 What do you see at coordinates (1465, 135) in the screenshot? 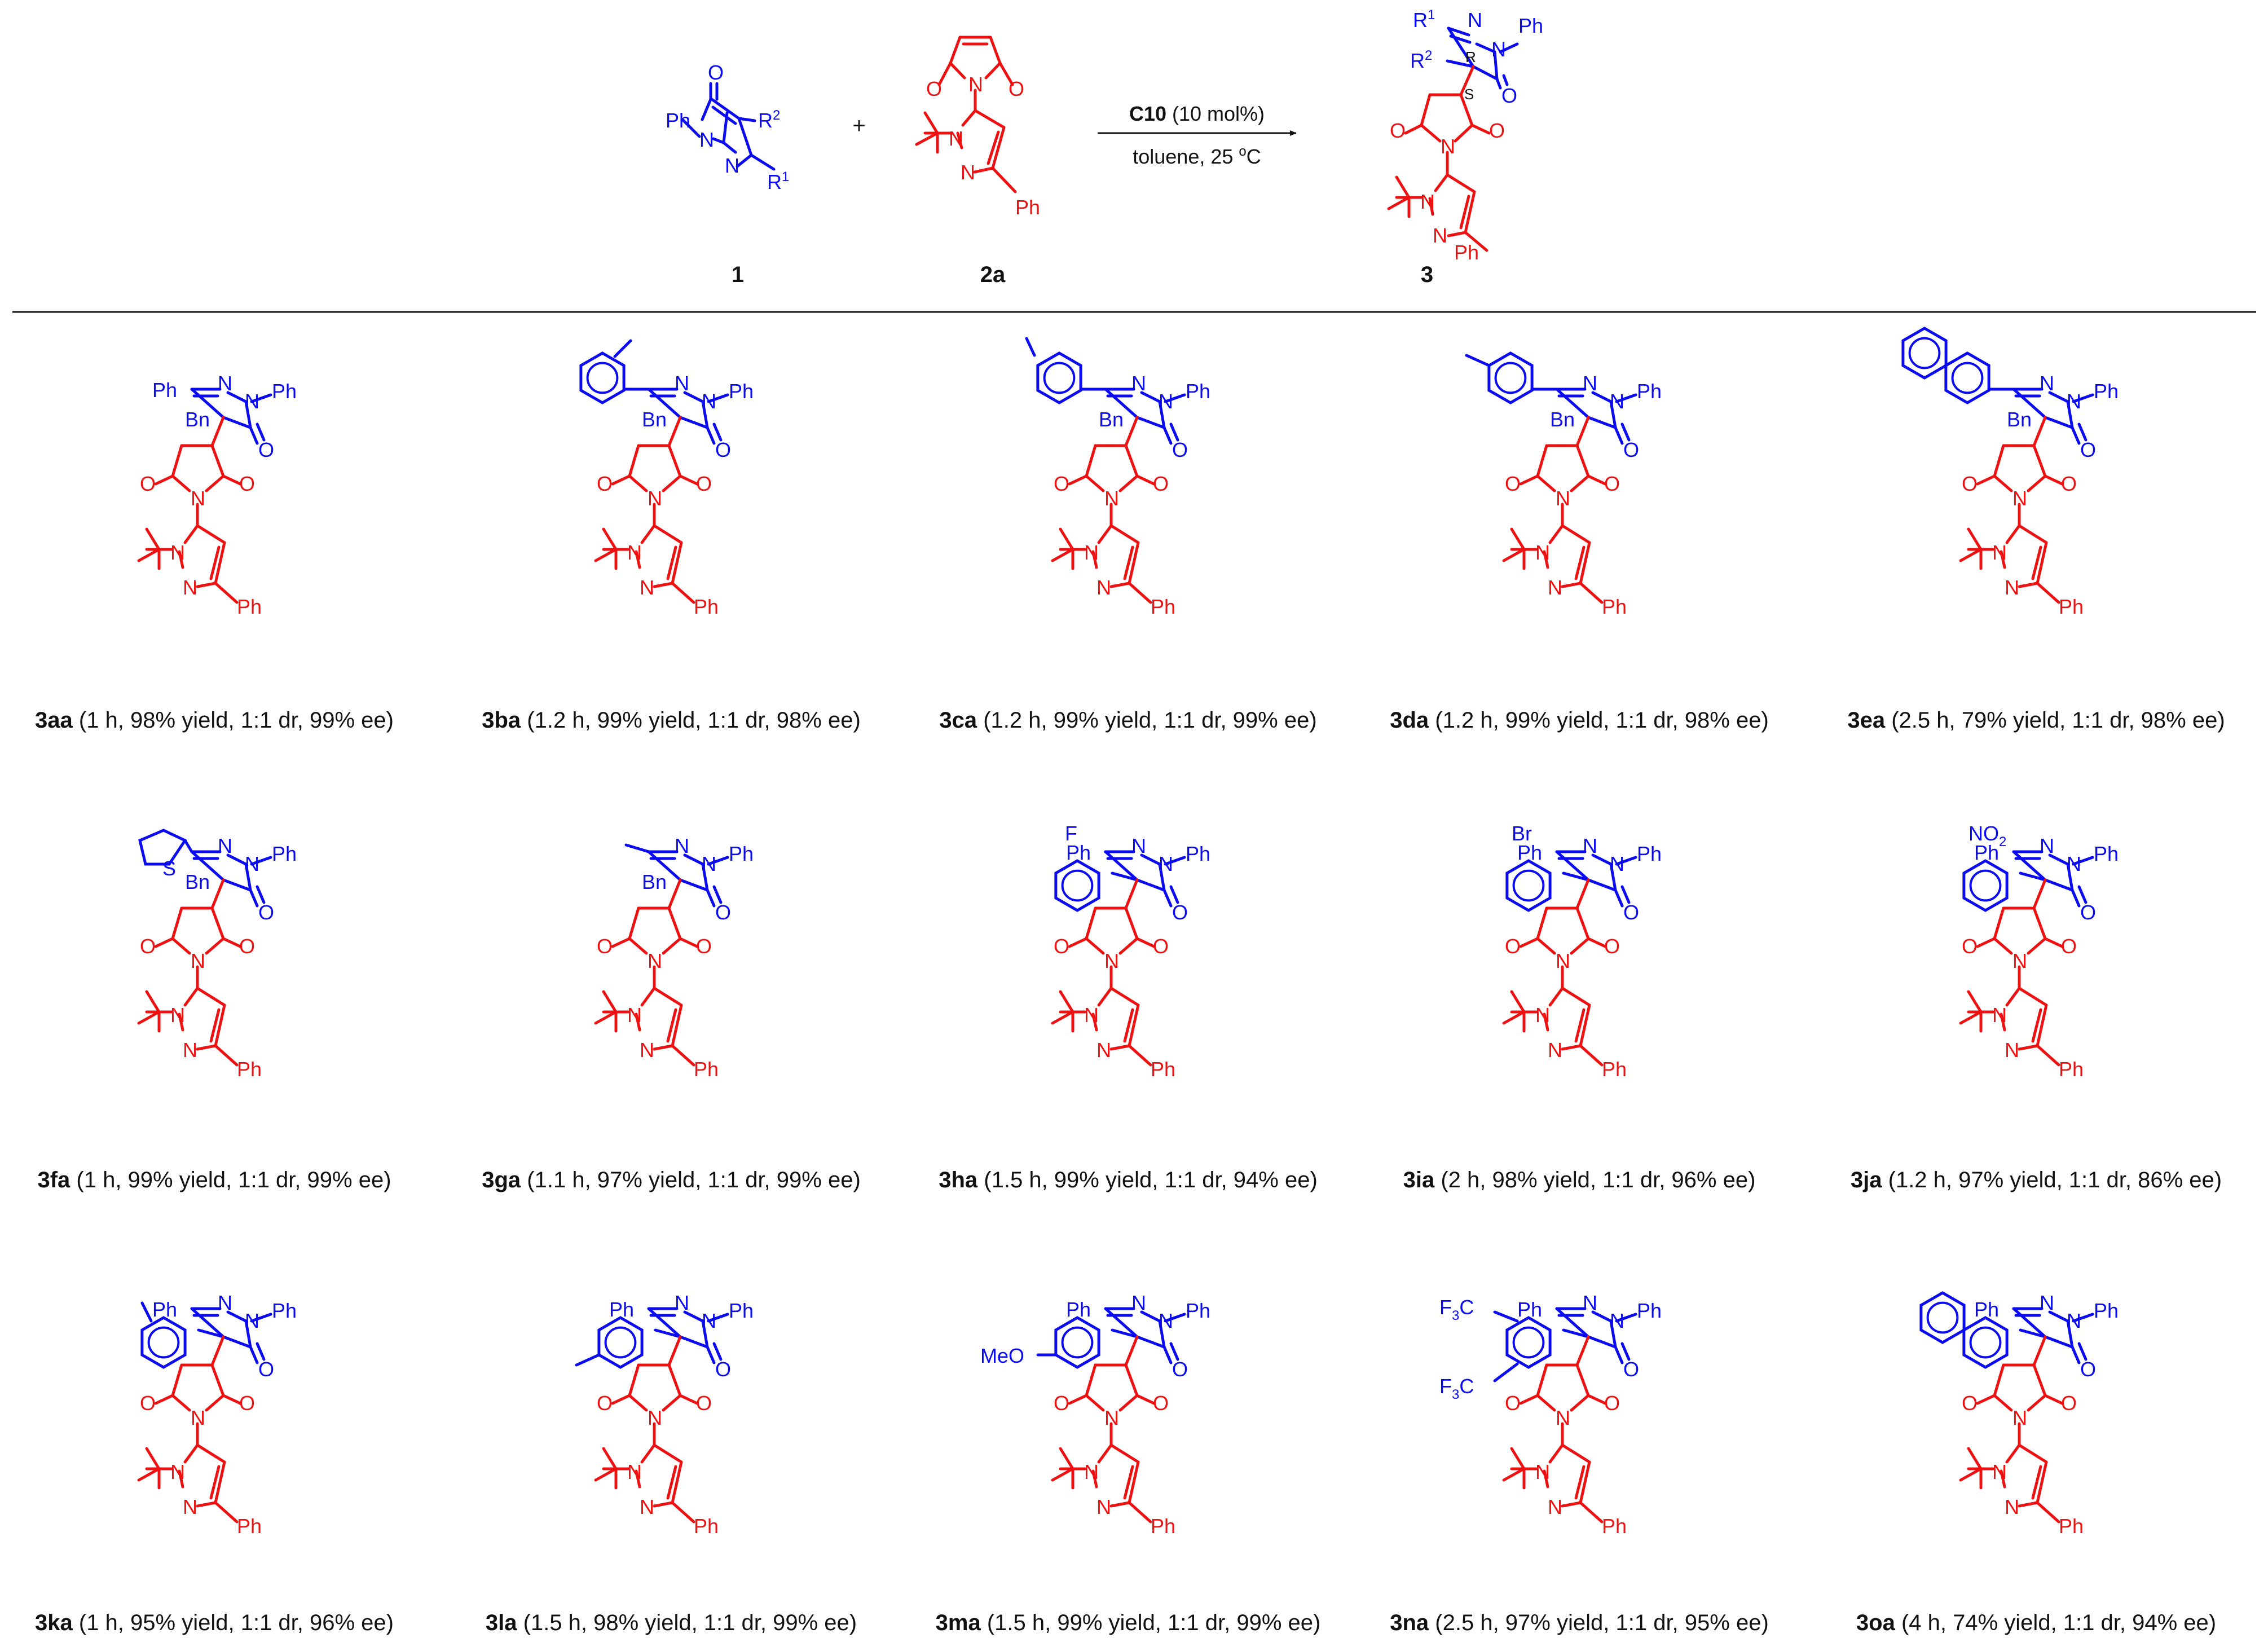
I see `product-3-structure: R1 R2 N N Ph O R S O O N N N Ph` at bounding box center [1465, 135].